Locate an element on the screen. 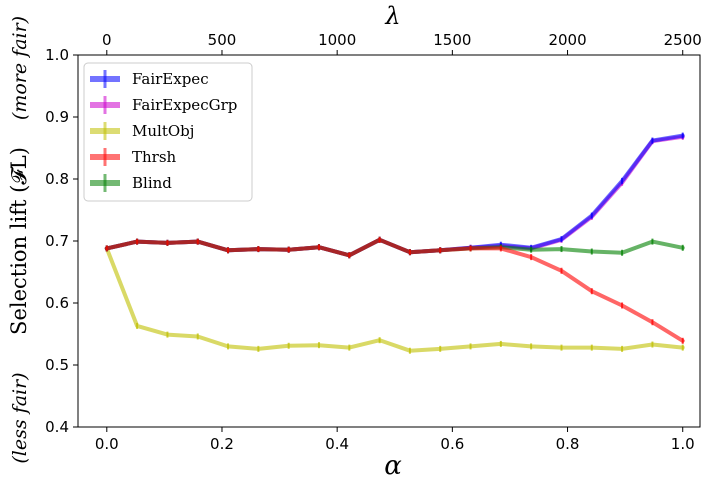 The height and width of the screenshot is (477, 702). legend: FairExpec FairExpecGrp MultObj Thrsh Blind is located at coordinates (168, 132).